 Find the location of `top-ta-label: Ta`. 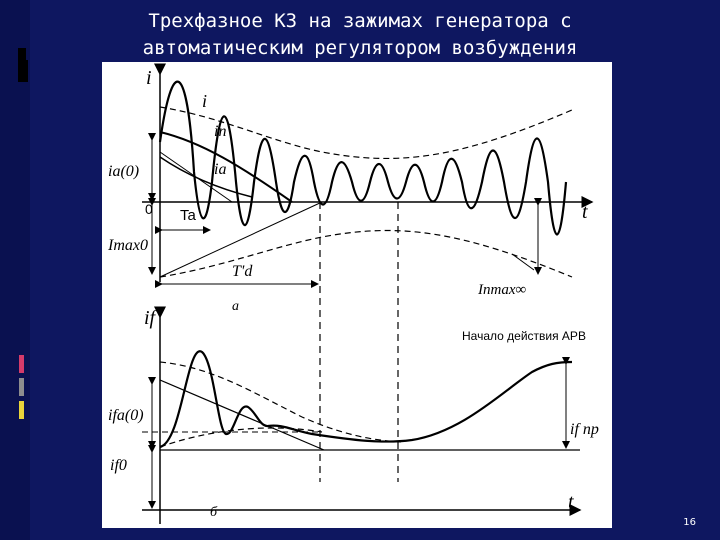

top-ta-label: Ta is located at coordinates (188, 215).